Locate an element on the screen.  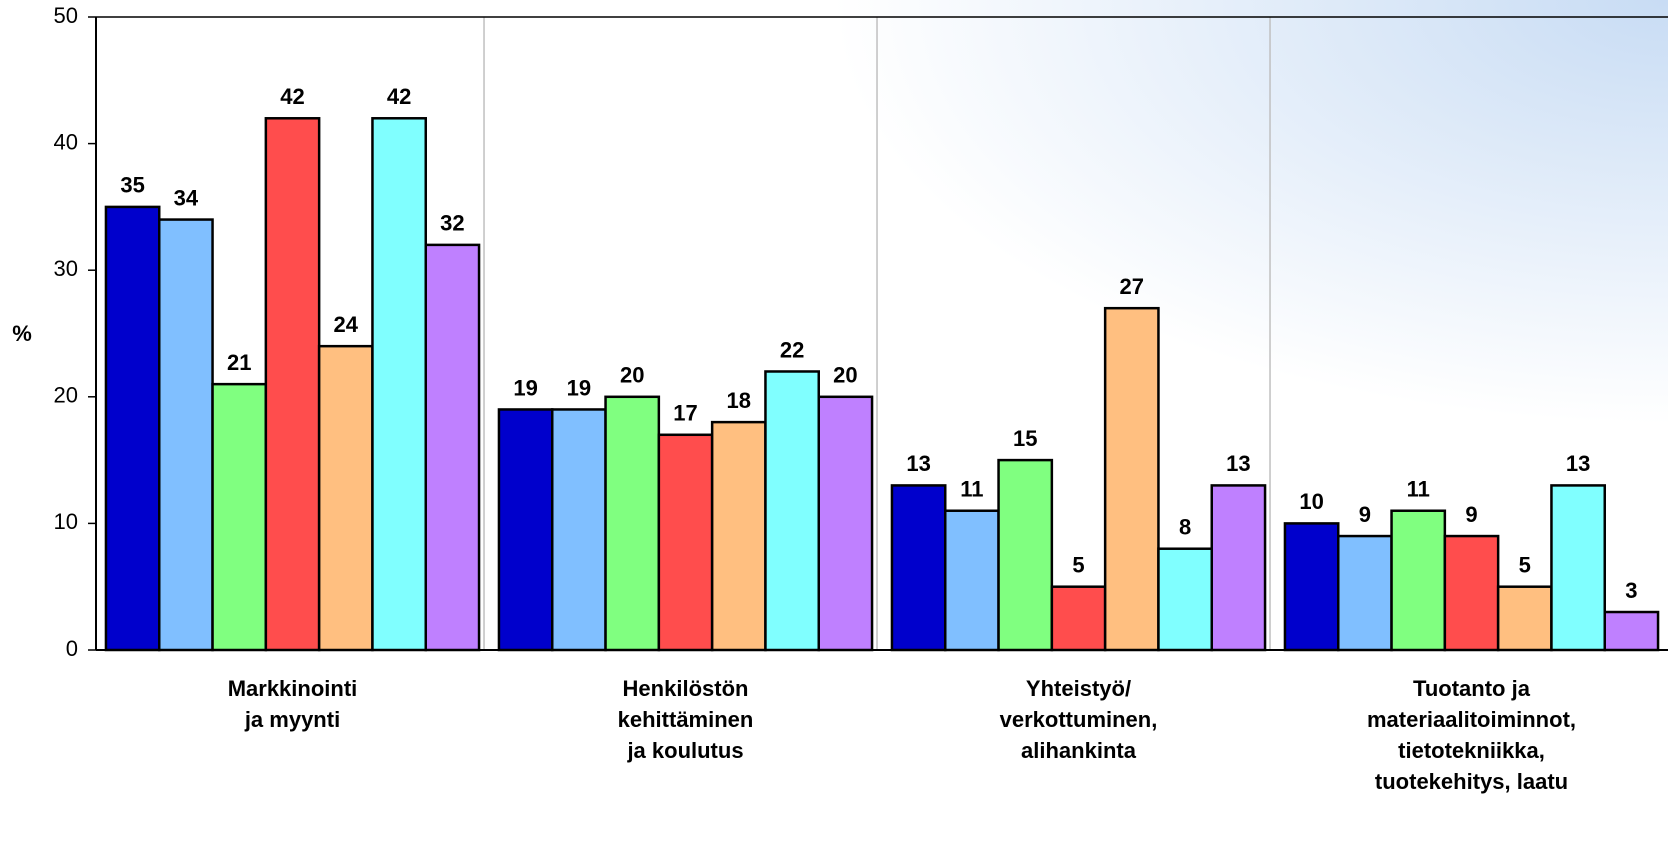
value-label: 27 is located at coordinates (1132, 286).